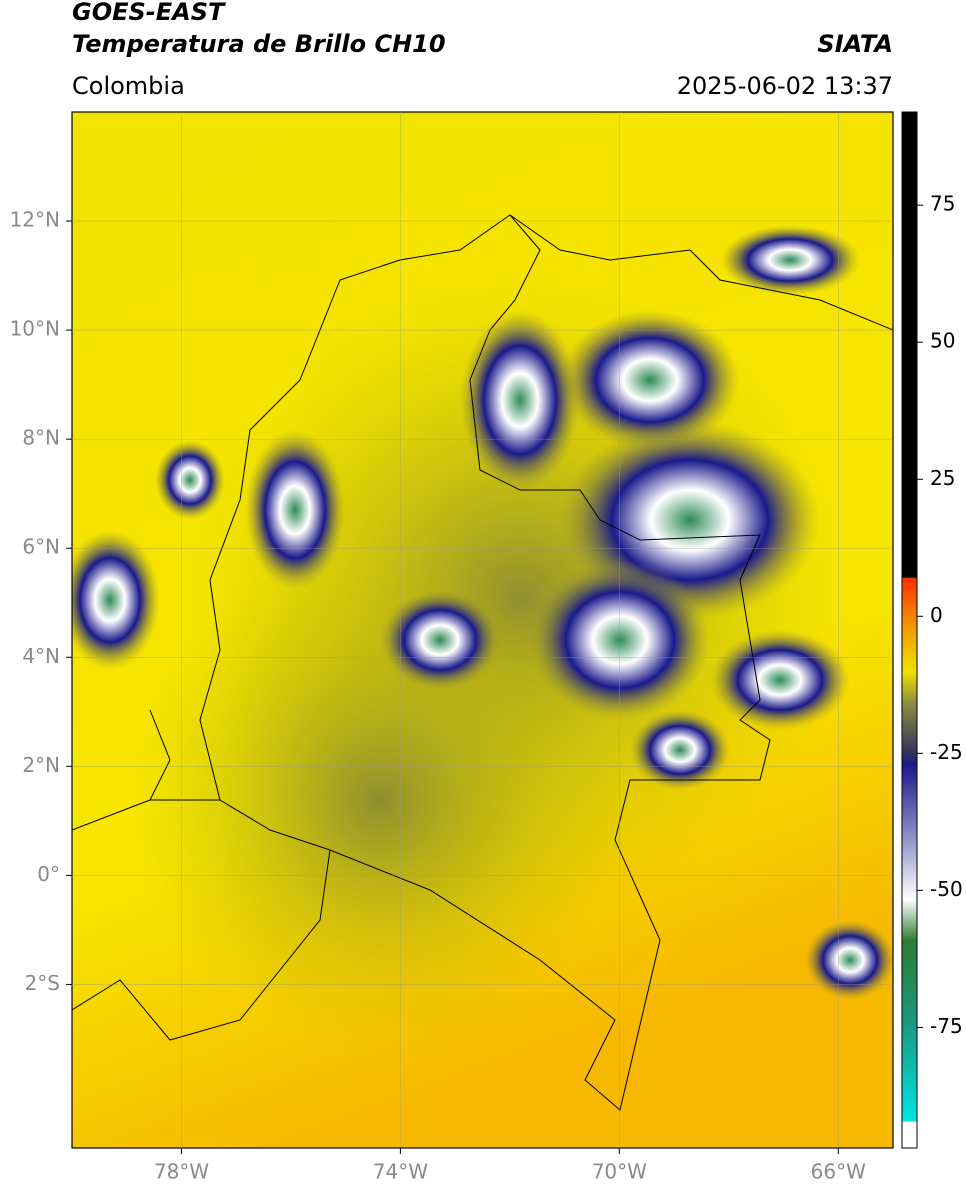  I want to click on lat-tick-label: 10°N, so click(35, 329).